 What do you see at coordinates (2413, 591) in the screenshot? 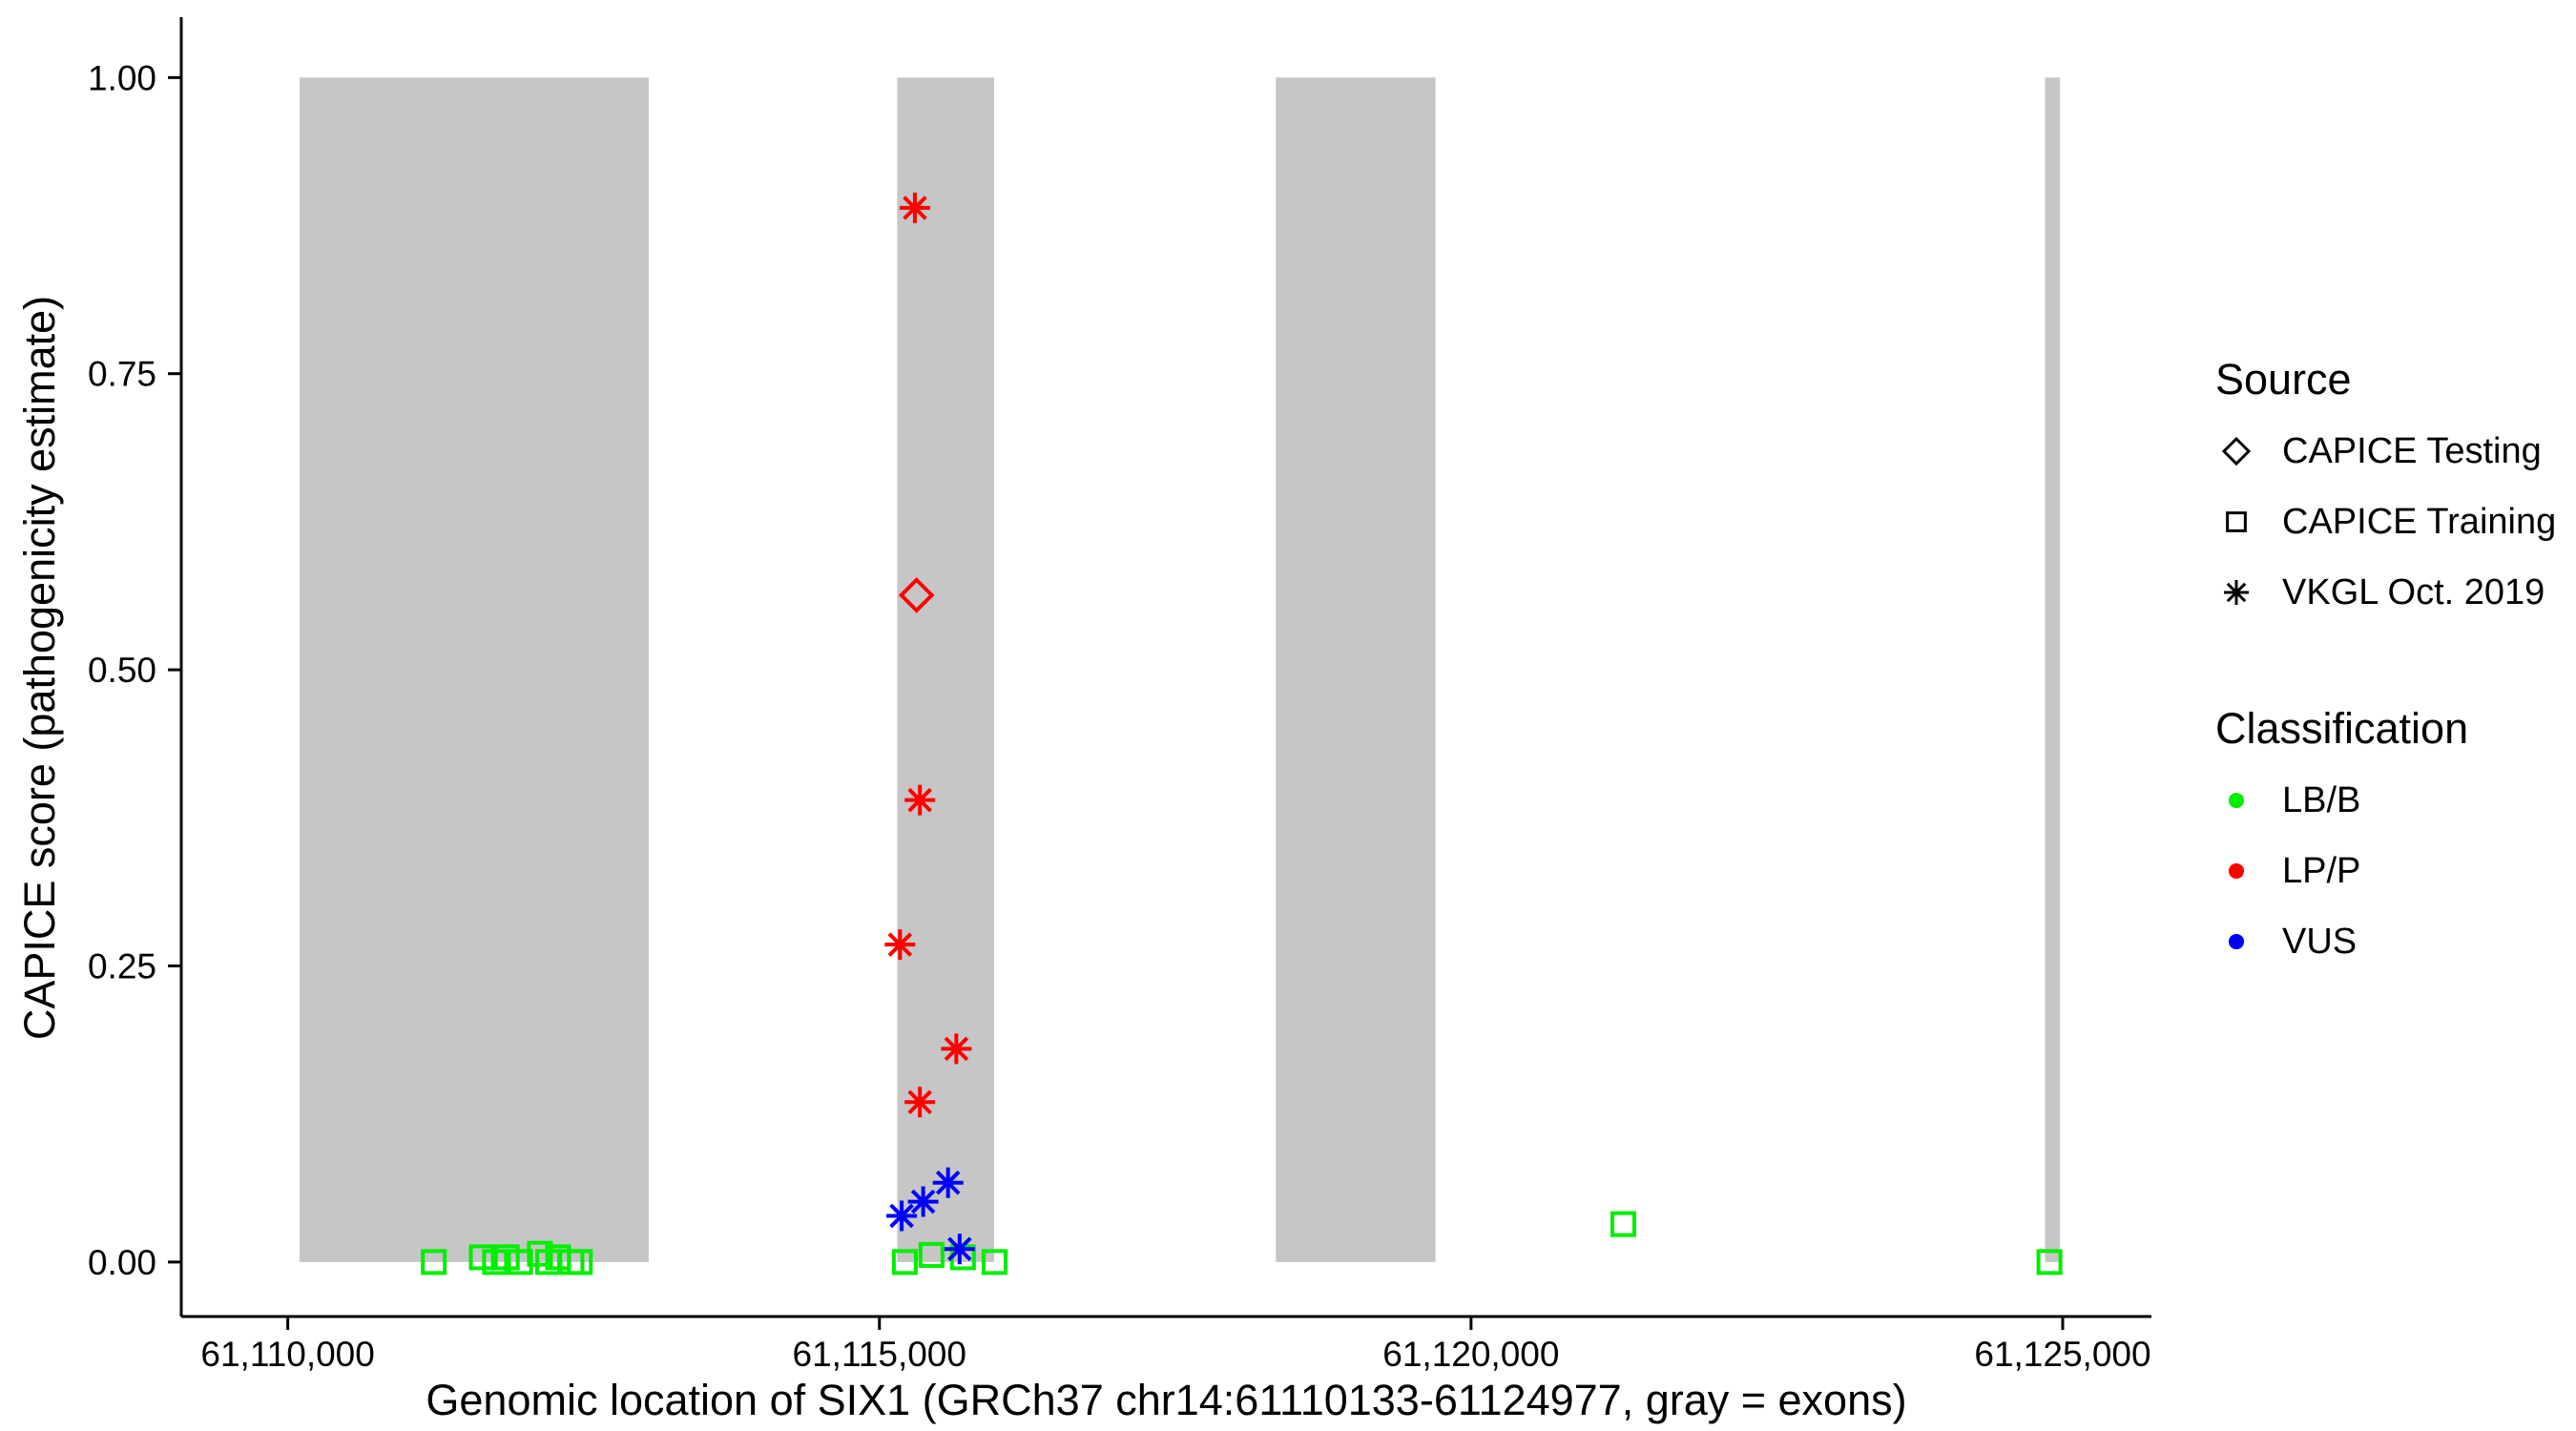
I see `legend-label: VKGL Oct. 2019` at bounding box center [2413, 591].